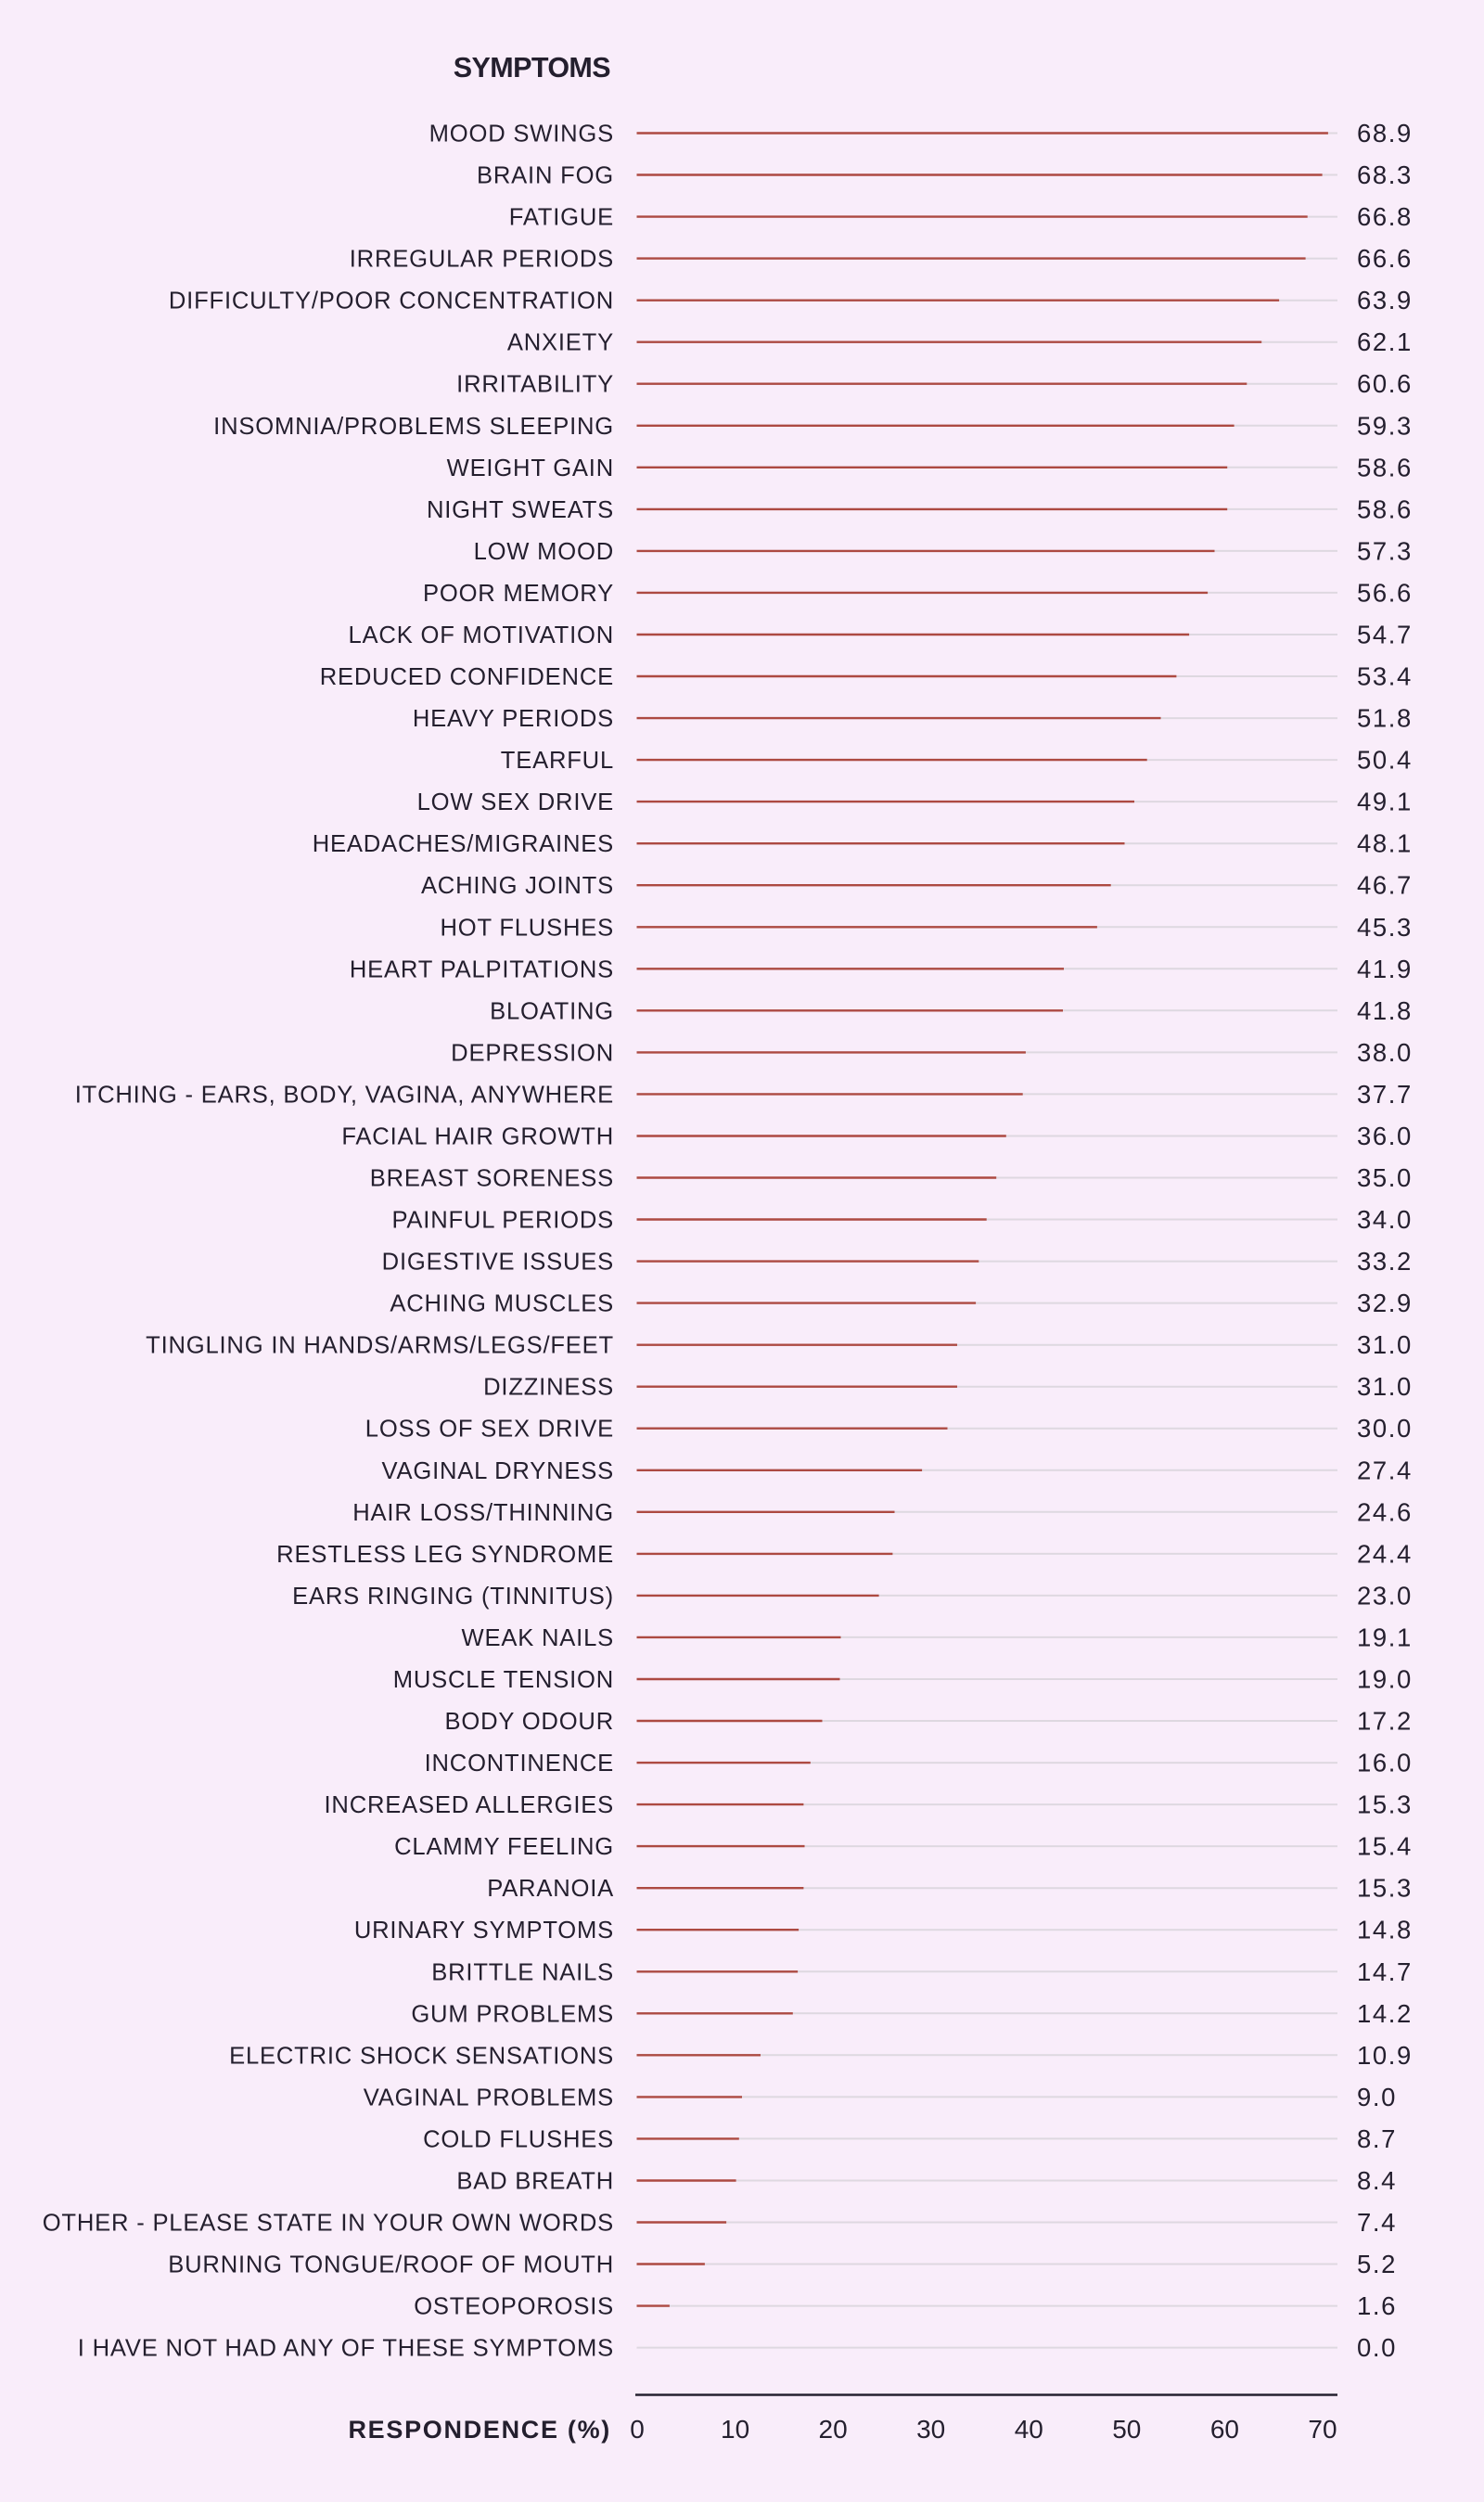 The image size is (1484, 2502). I want to click on svg-text: 35.0, so click(1385, 1177).